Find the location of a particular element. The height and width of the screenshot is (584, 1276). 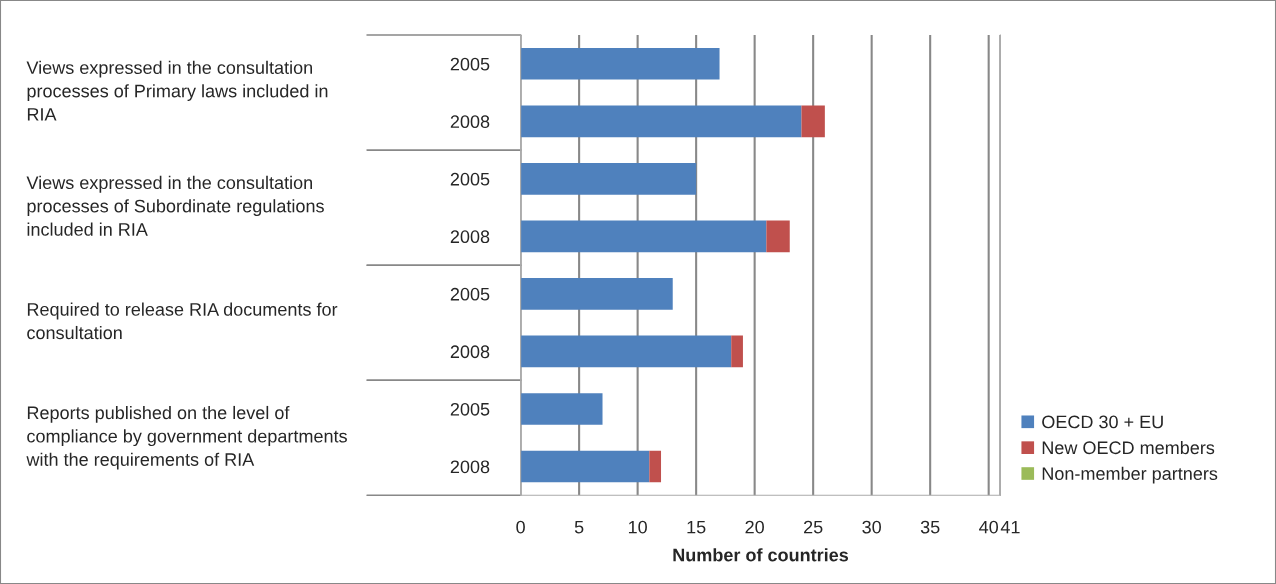

x-tick-label: 25 is located at coordinates (813, 527).